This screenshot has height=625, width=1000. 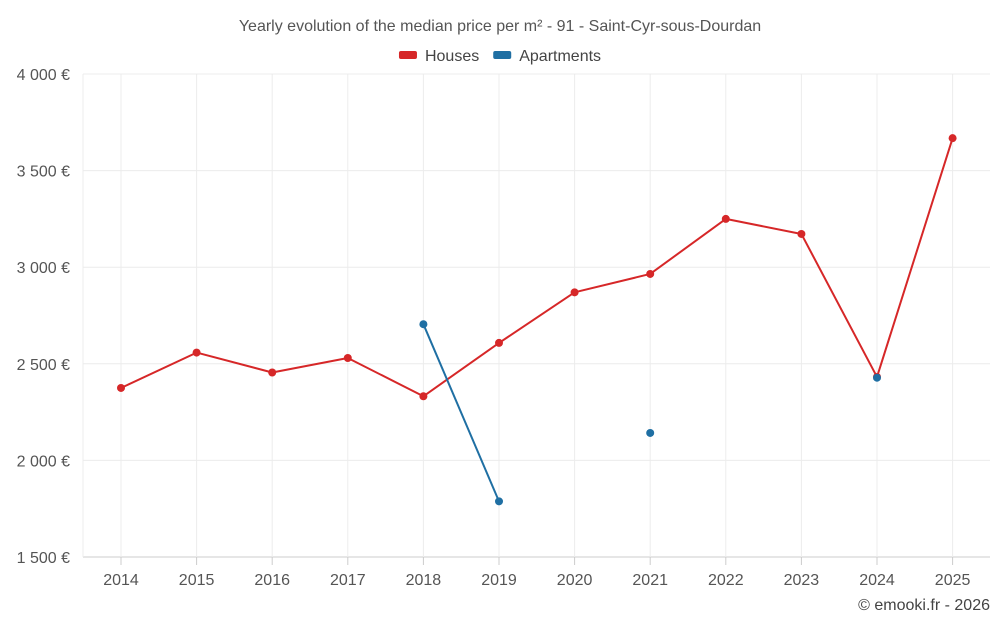 I want to click on y-tick-label: 2 500 €, so click(x=43, y=365).